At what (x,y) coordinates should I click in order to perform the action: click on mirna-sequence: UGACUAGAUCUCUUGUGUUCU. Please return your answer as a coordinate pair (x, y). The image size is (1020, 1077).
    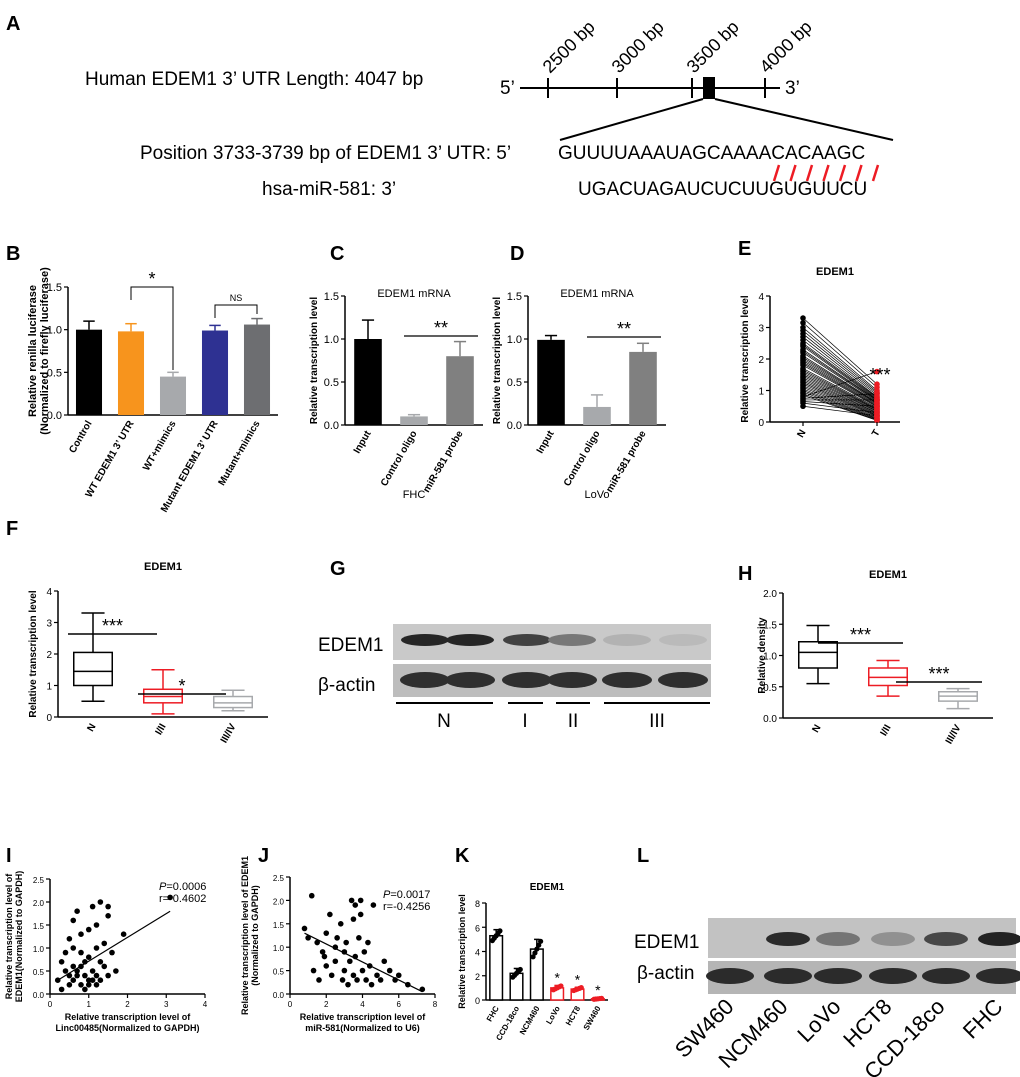
    Looking at the image, I should click on (722, 189).